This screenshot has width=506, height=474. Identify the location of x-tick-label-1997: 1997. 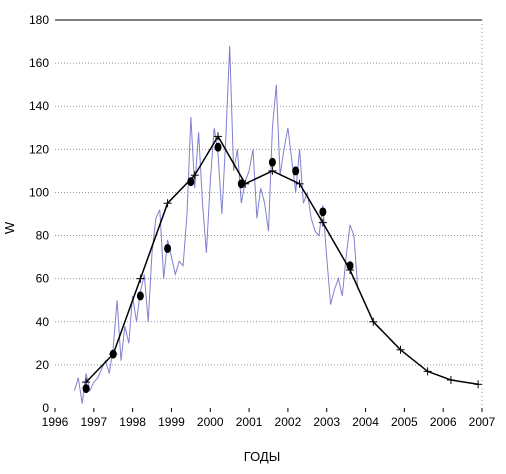
(93, 422).